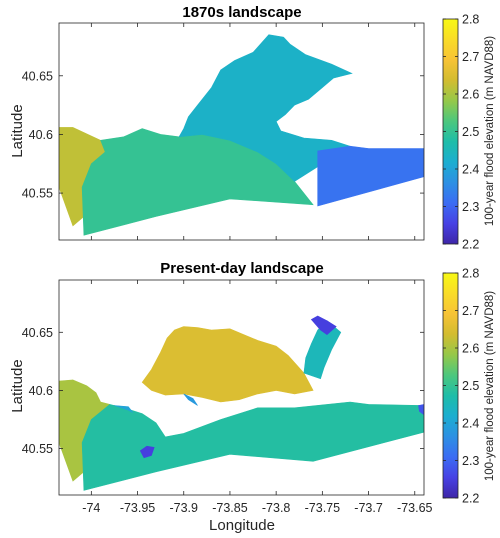 The width and height of the screenshot is (500, 538). What do you see at coordinates (323, 325) in the screenshot?
I see `region-nw-creek` at bounding box center [323, 325].